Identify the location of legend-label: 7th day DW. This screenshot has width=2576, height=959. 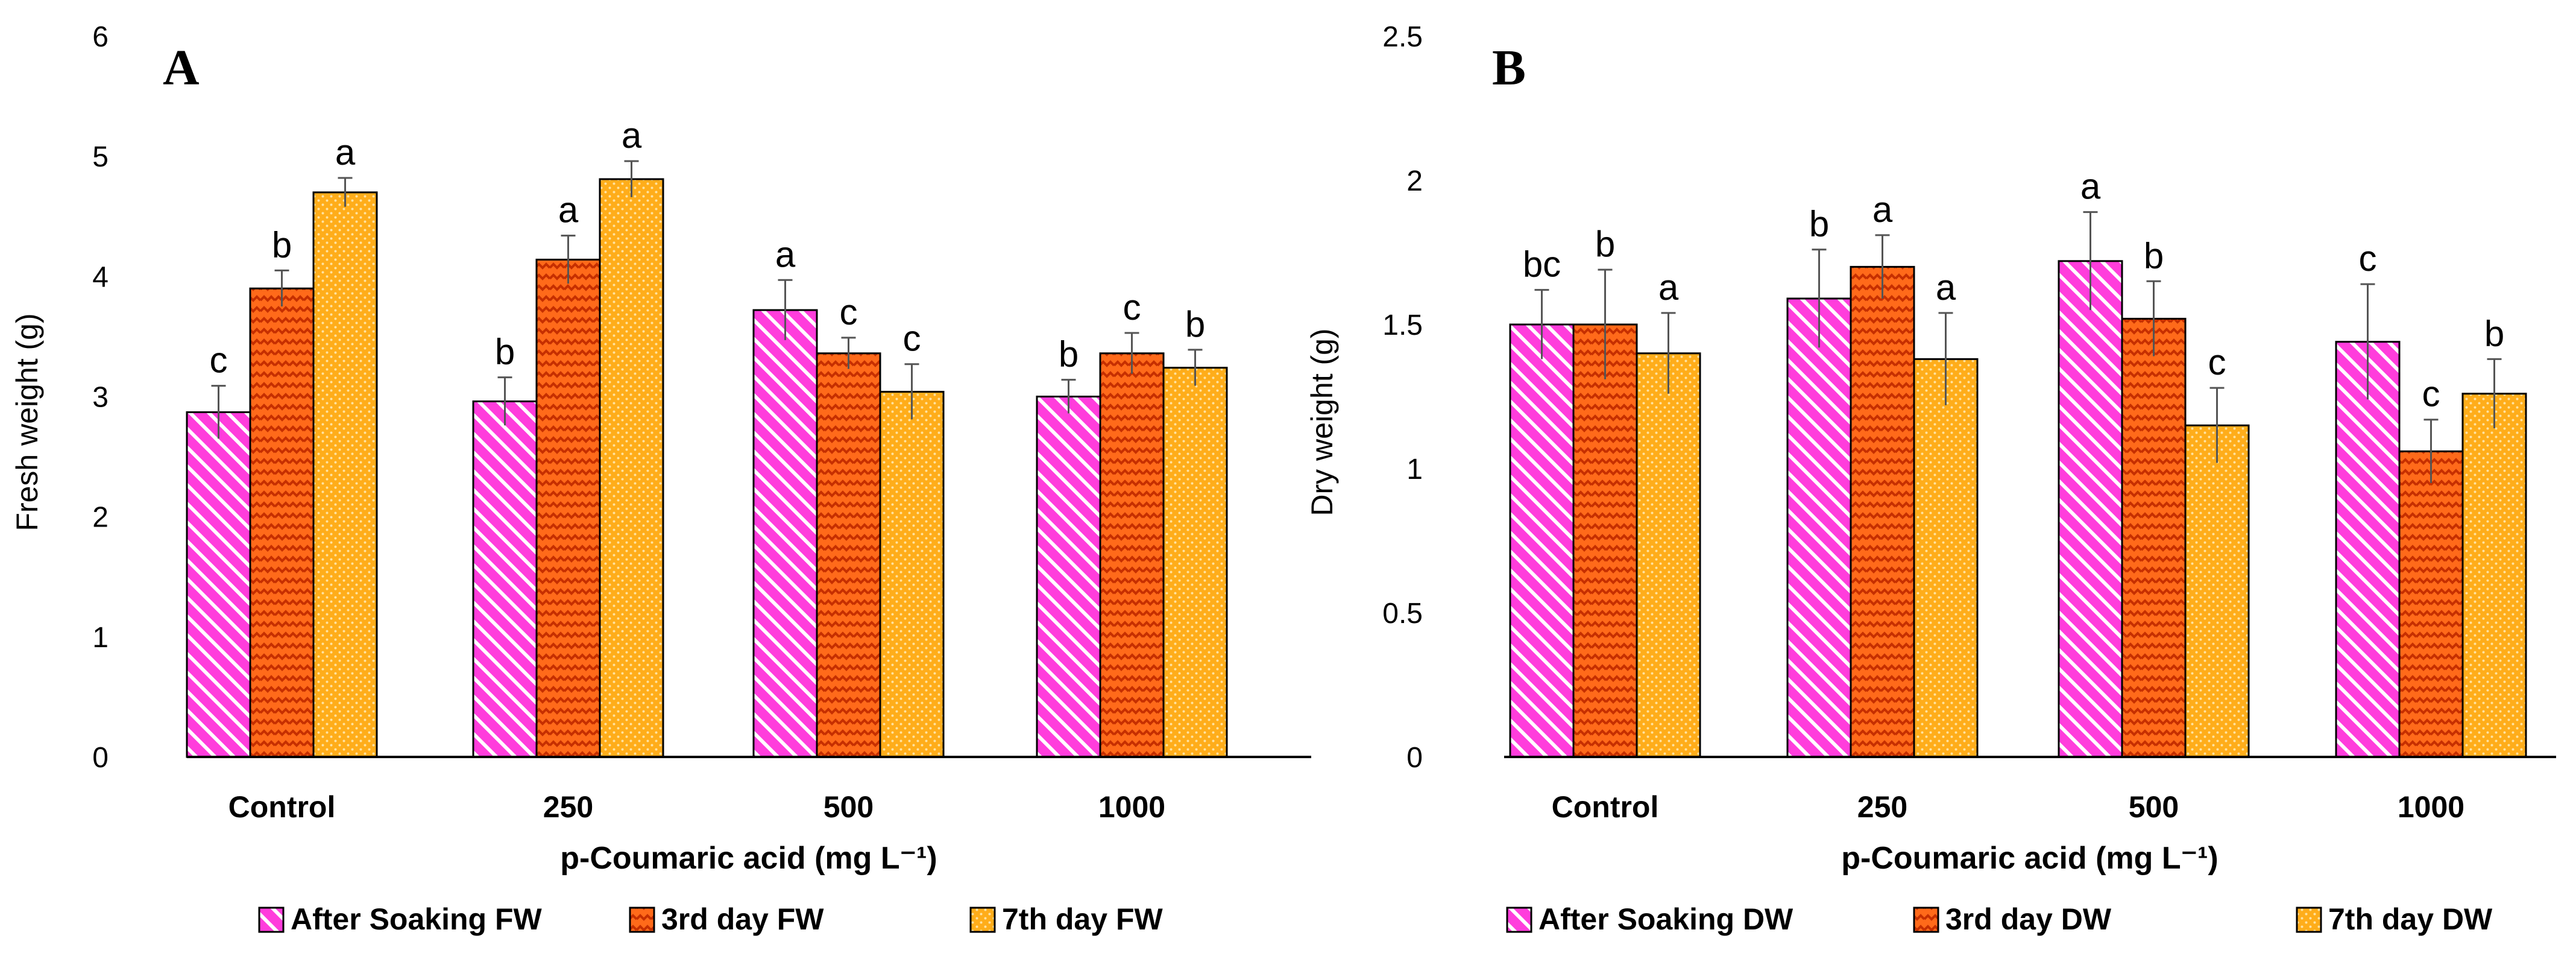
(2410, 919).